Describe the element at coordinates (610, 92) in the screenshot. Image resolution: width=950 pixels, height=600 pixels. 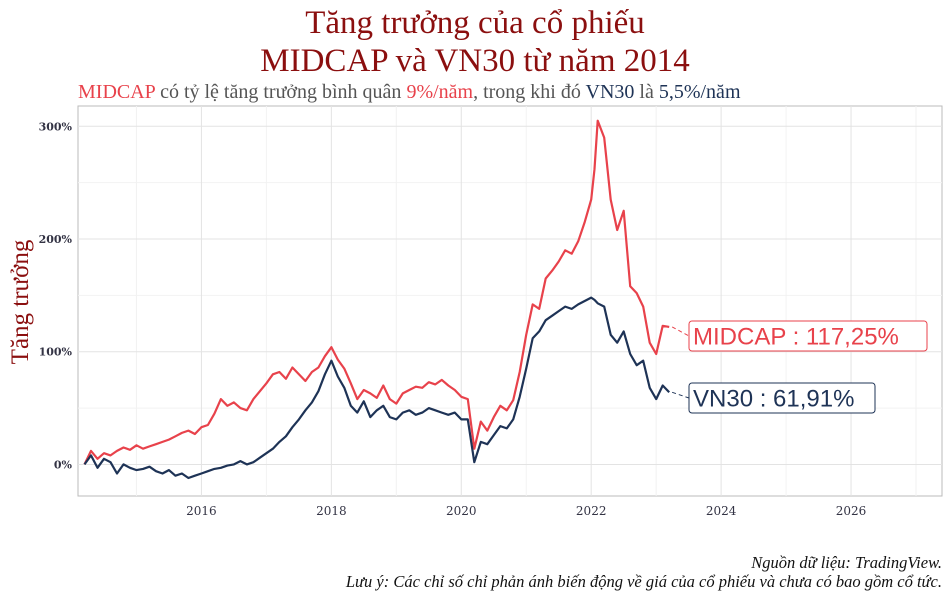
I see `subtitle-vn30: VN30` at that location.